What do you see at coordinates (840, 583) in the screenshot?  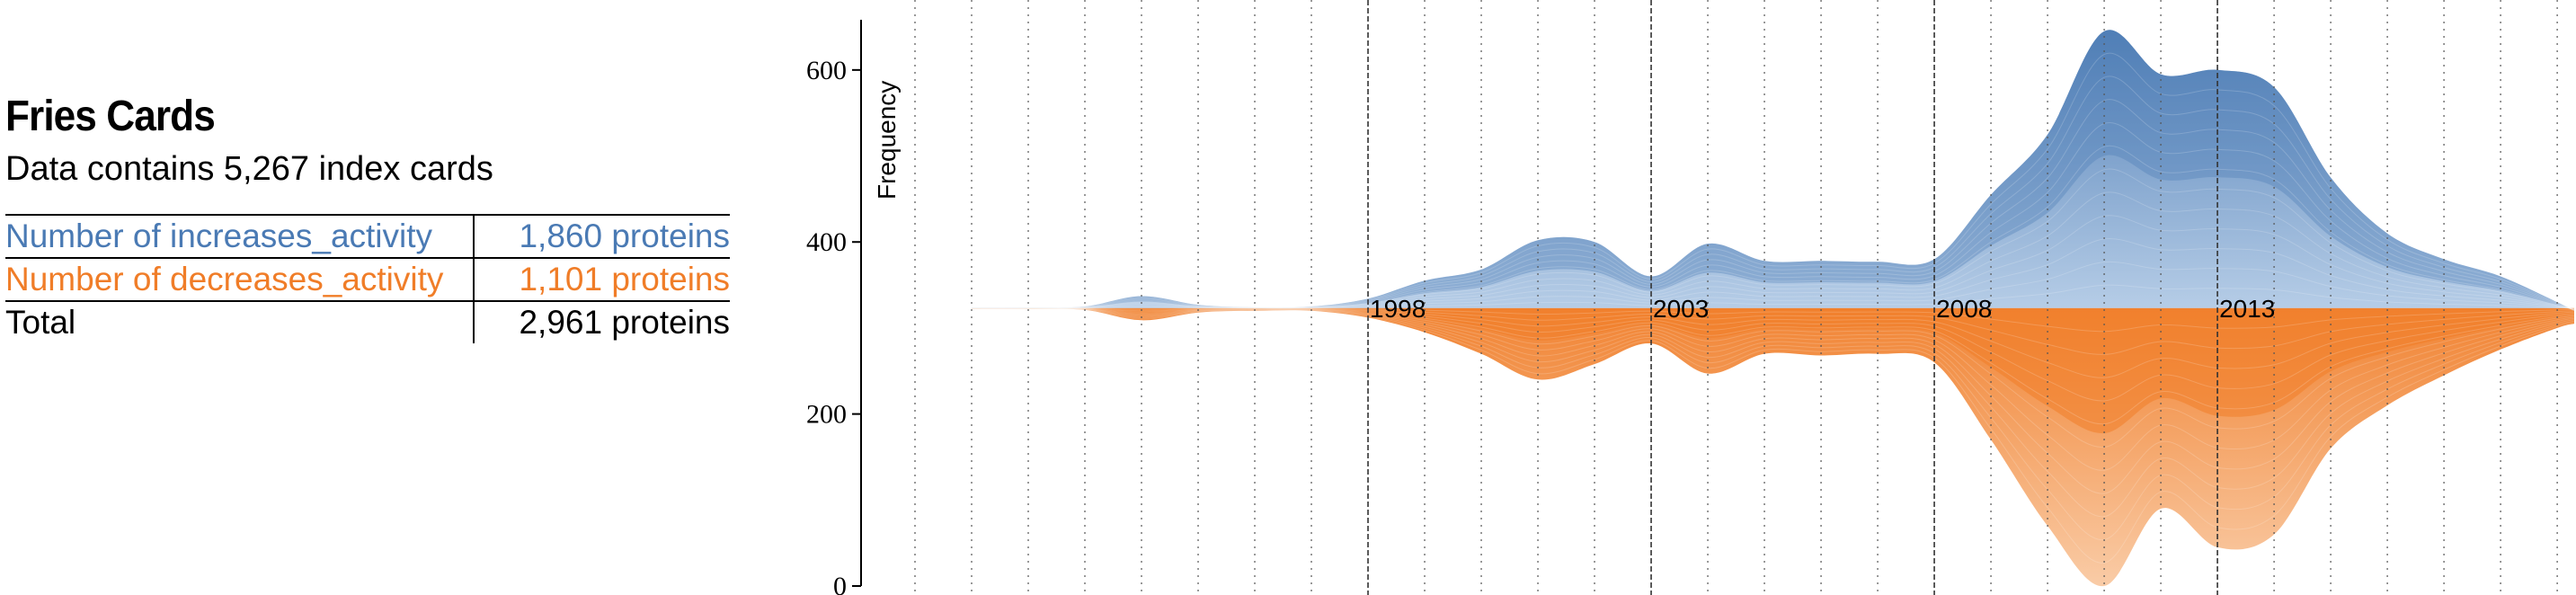 I see `y-tick-label-0: 0` at bounding box center [840, 583].